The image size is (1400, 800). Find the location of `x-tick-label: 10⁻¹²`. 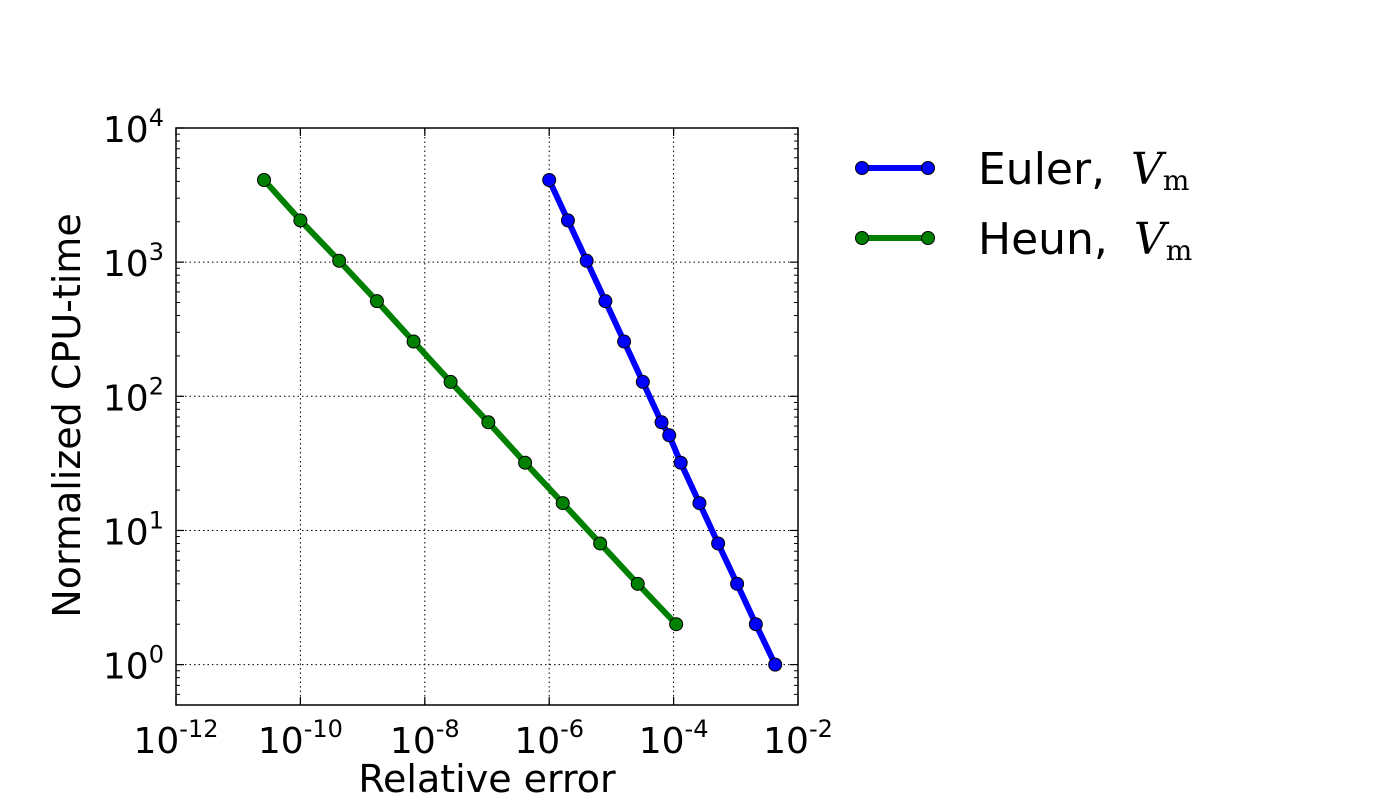

x-tick-label: 10⁻¹² is located at coordinates (175, 738).